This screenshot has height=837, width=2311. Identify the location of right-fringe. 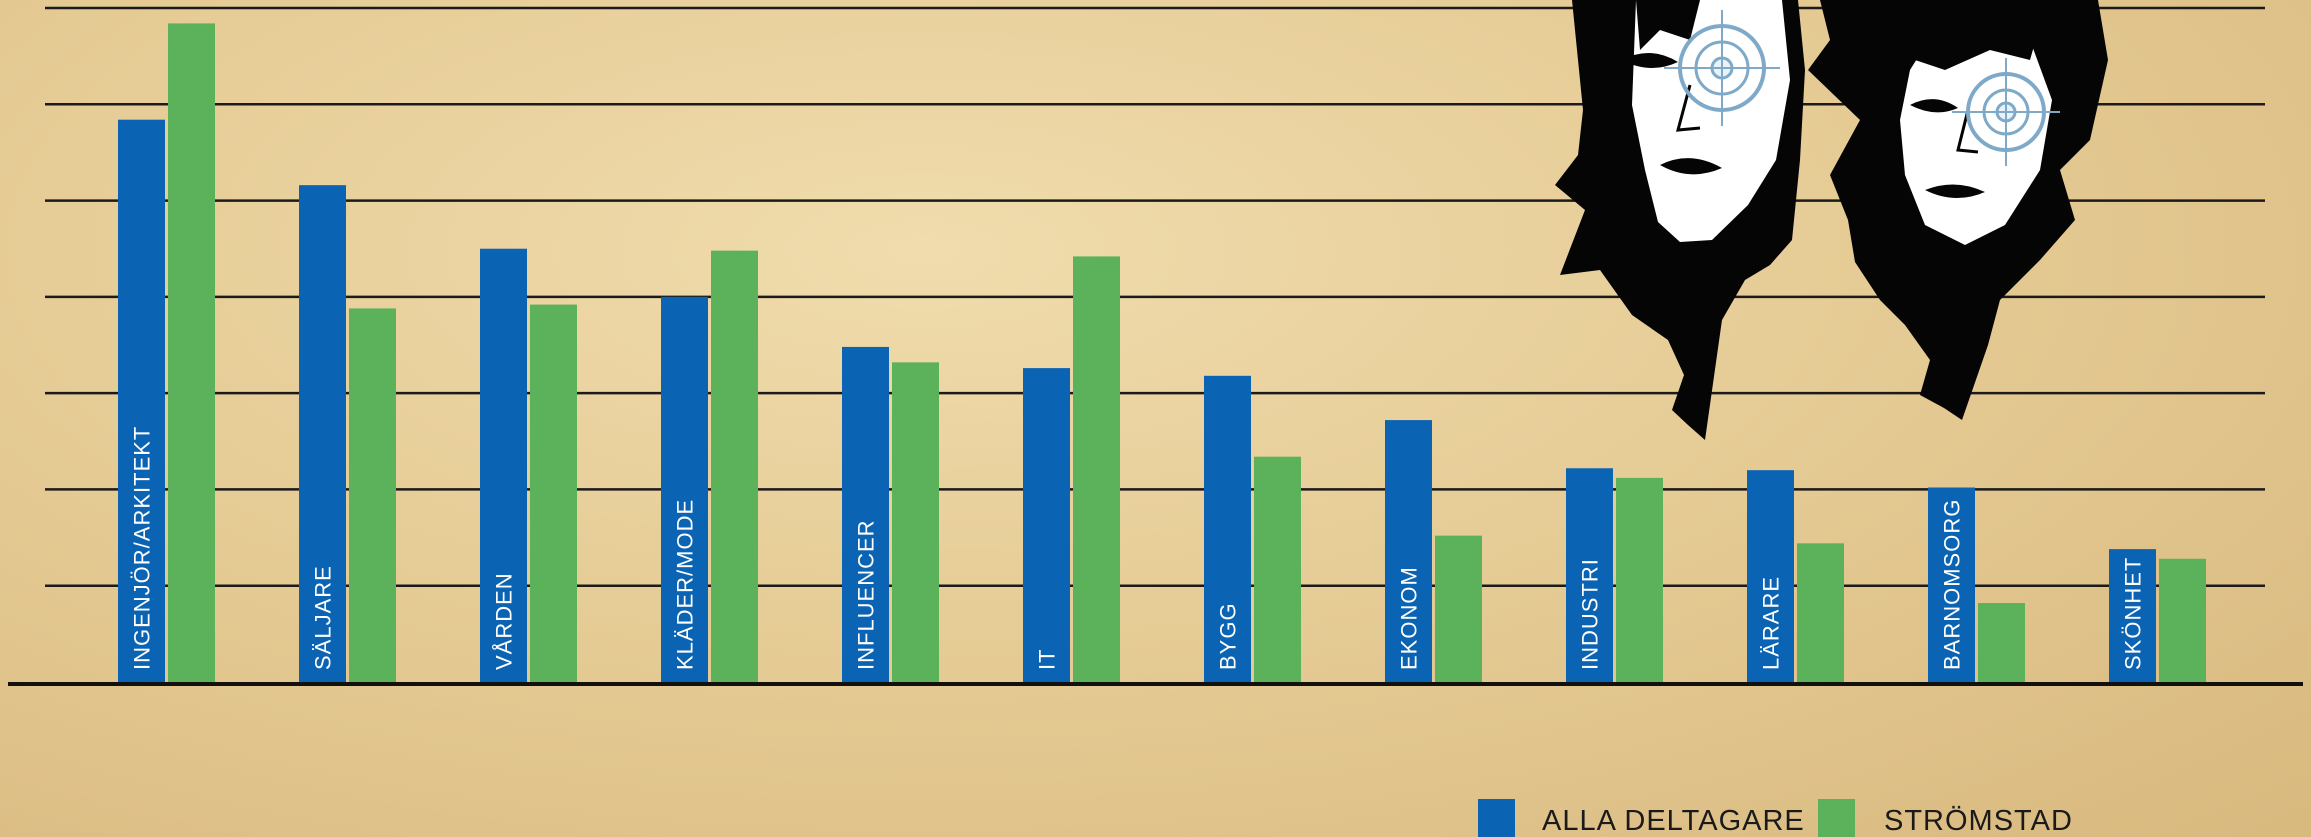
(1977, 45).